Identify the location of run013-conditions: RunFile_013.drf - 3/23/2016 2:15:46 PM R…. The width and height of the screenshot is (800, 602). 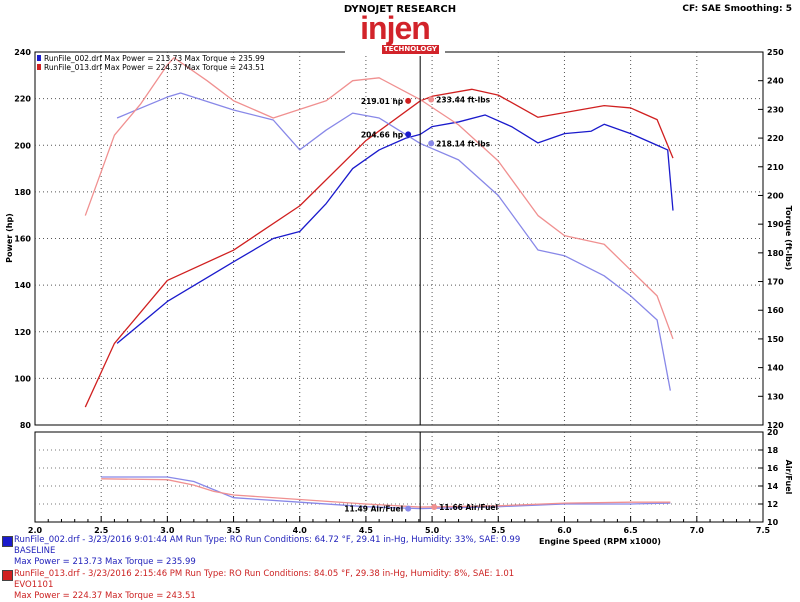
(264, 574).